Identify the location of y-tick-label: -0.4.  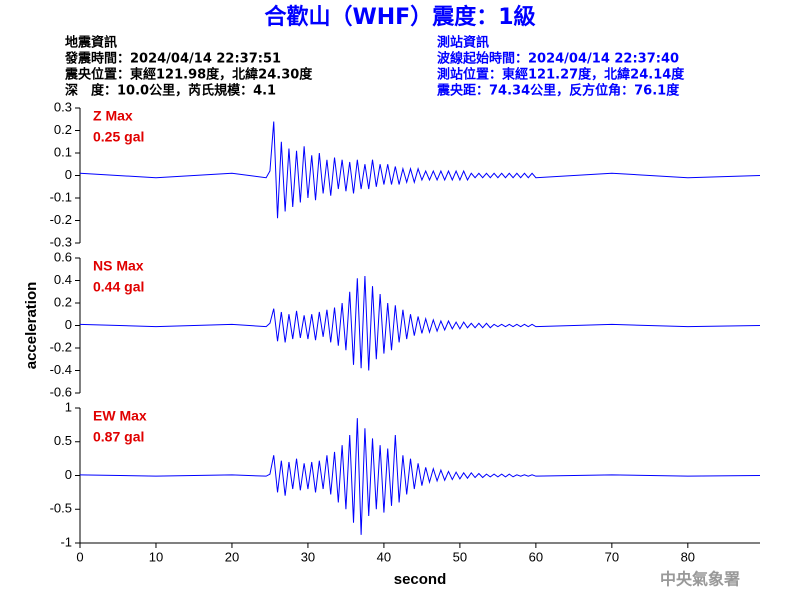
(61, 369).